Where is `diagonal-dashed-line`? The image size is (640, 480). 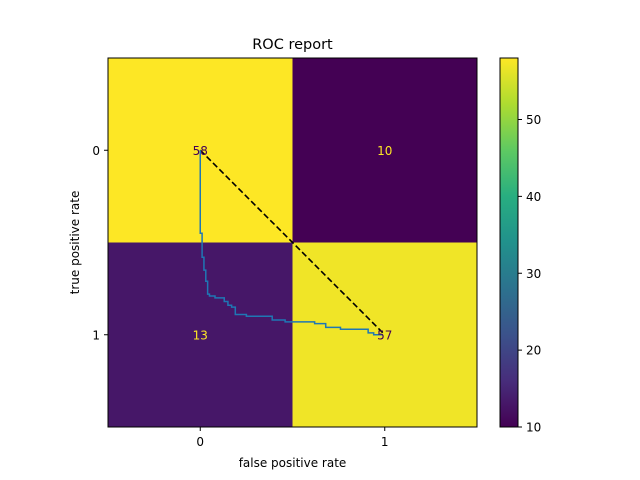 diagonal-dashed-line is located at coordinates (292, 242).